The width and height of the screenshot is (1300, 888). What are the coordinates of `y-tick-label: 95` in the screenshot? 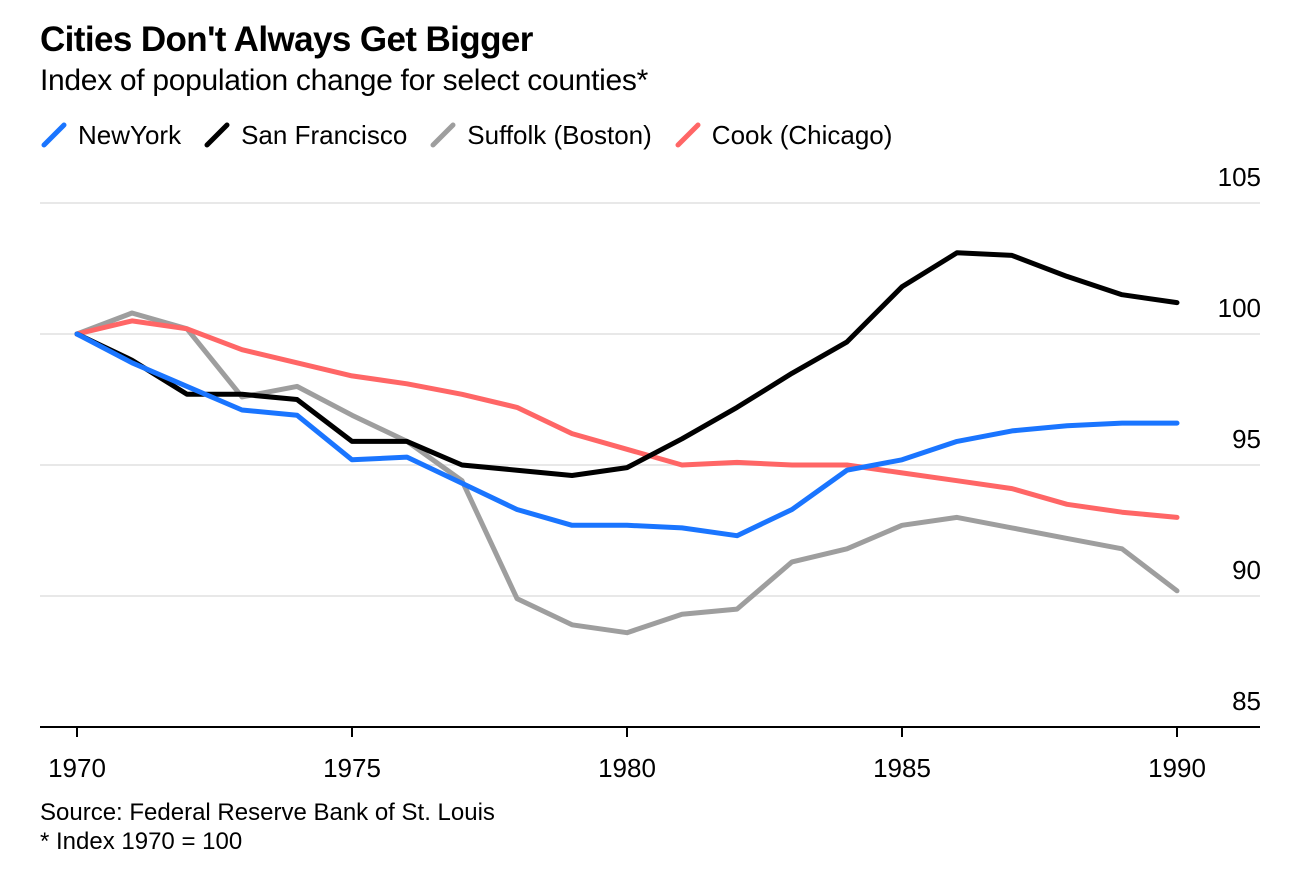 It's located at (1246, 439).